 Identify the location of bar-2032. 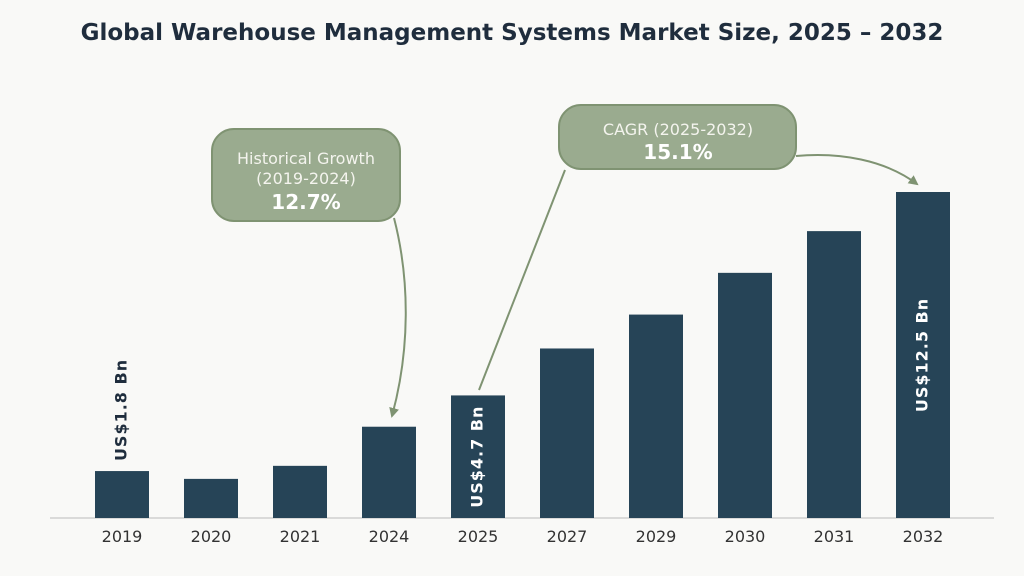
(923, 355).